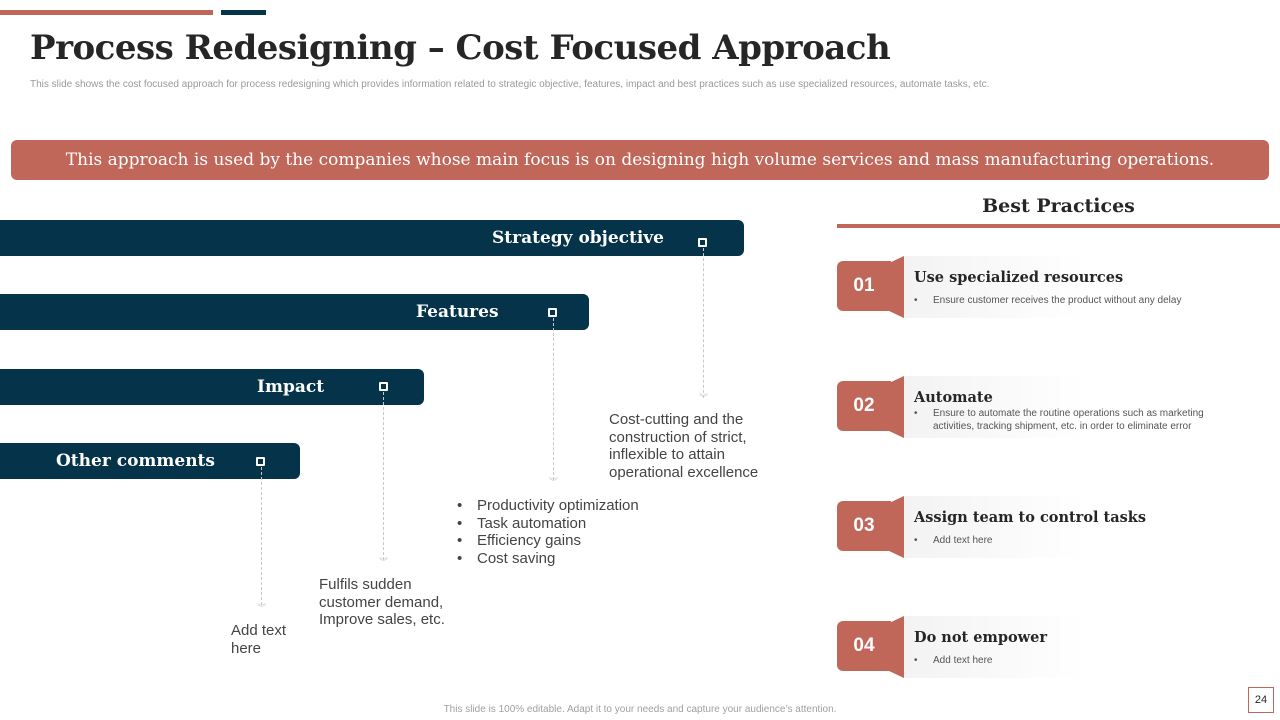 The height and width of the screenshot is (720, 1280). I want to click on bar-label: Features, so click(457, 312).